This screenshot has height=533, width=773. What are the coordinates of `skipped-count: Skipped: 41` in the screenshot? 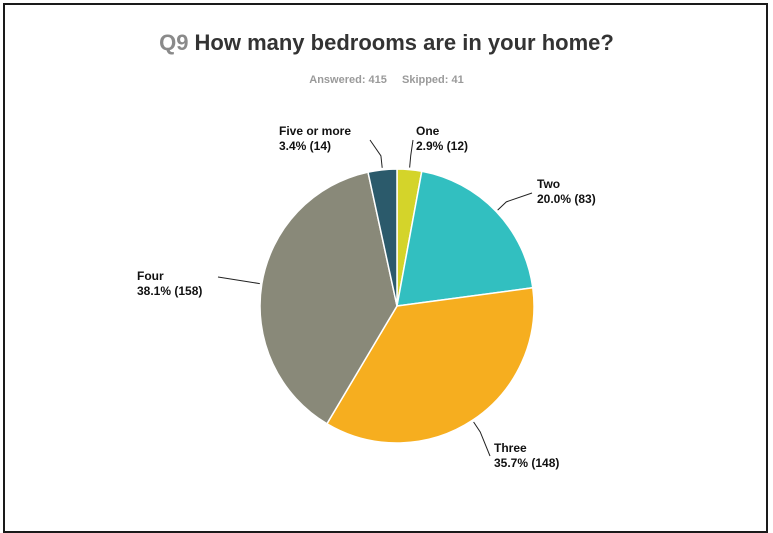 It's located at (432, 80).